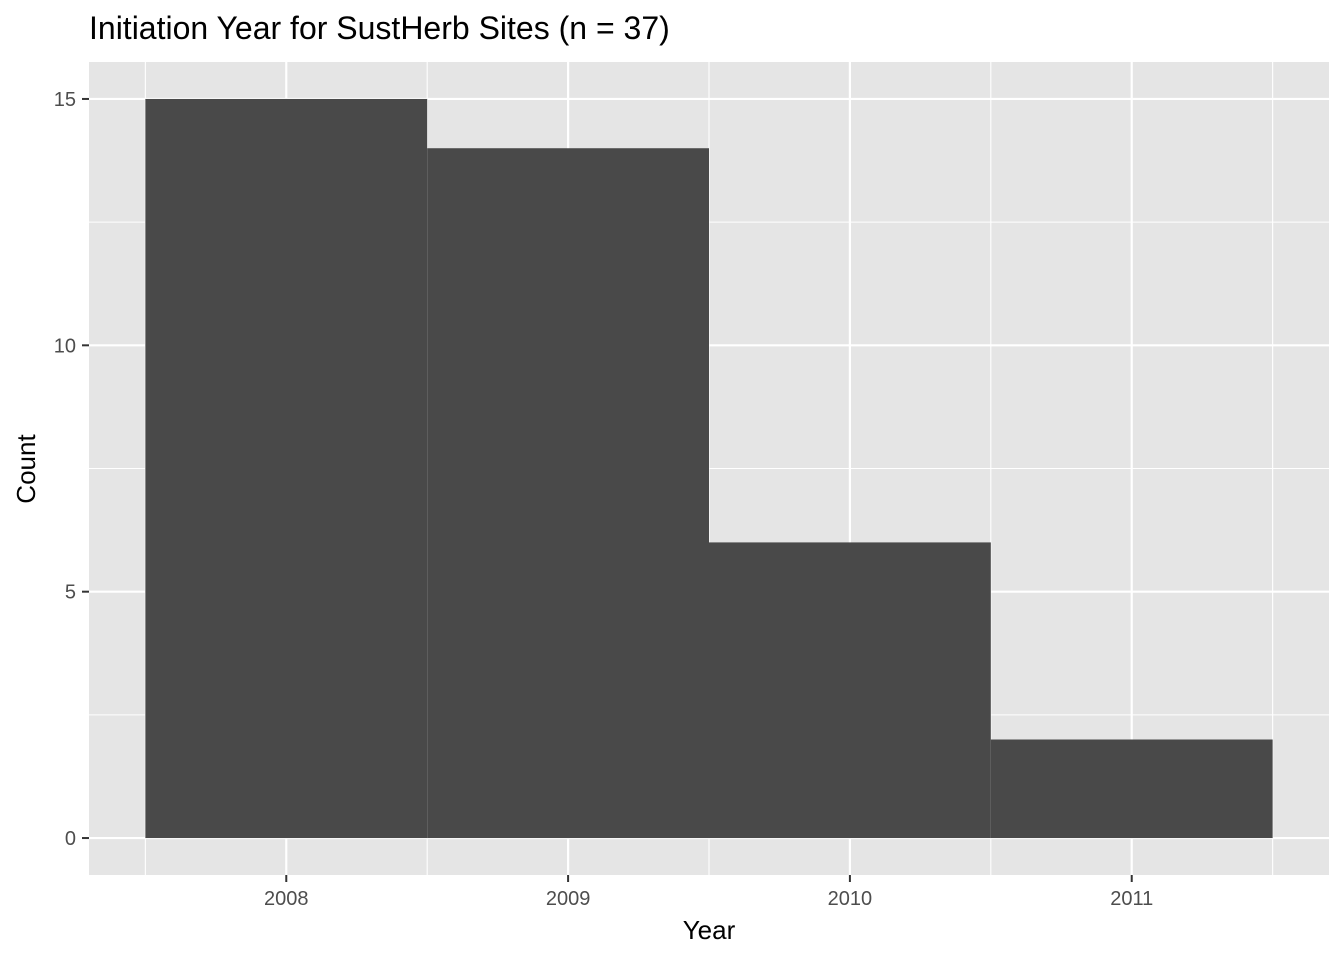  What do you see at coordinates (709, 930) in the screenshot?
I see `x-axis-label: Year` at bounding box center [709, 930].